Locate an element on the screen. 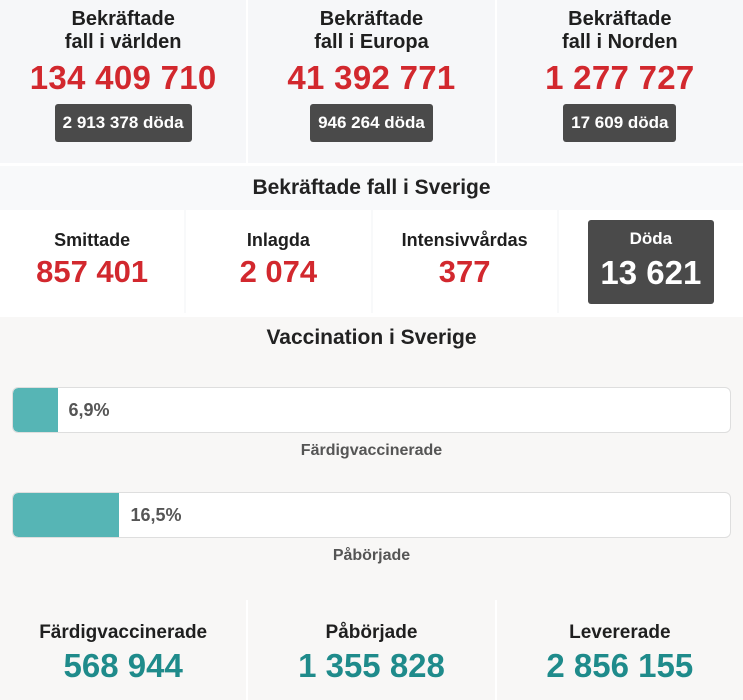  sweden-dead-label: Döda is located at coordinates (651, 238).